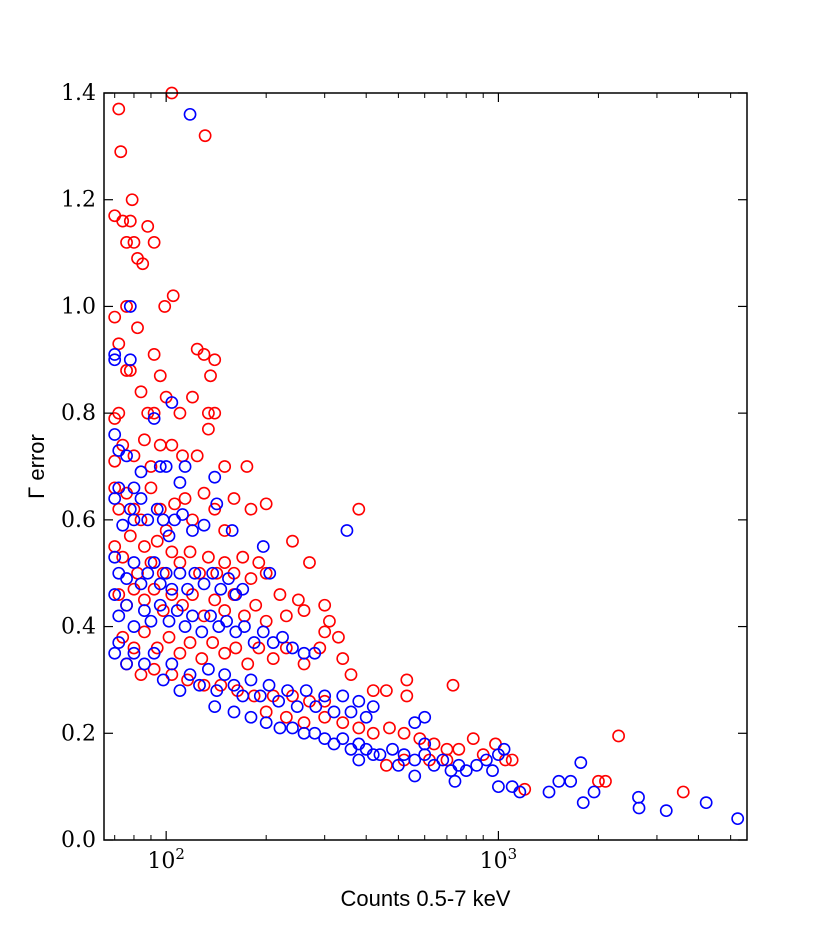 The width and height of the screenshot is (830, 935). Describe the element at coordinates (78, 306) in the screenshot. I see `y-tick-label: 1.0` at that location.